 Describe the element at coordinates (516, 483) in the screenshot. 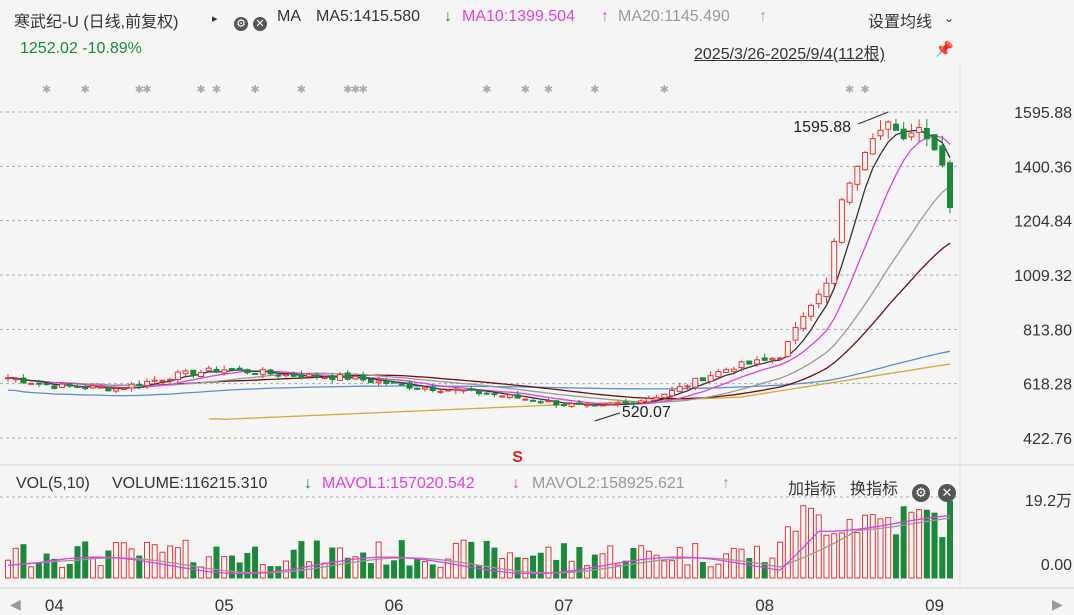

I see `mavol1-down-arrow-icon: ↓` at that location.